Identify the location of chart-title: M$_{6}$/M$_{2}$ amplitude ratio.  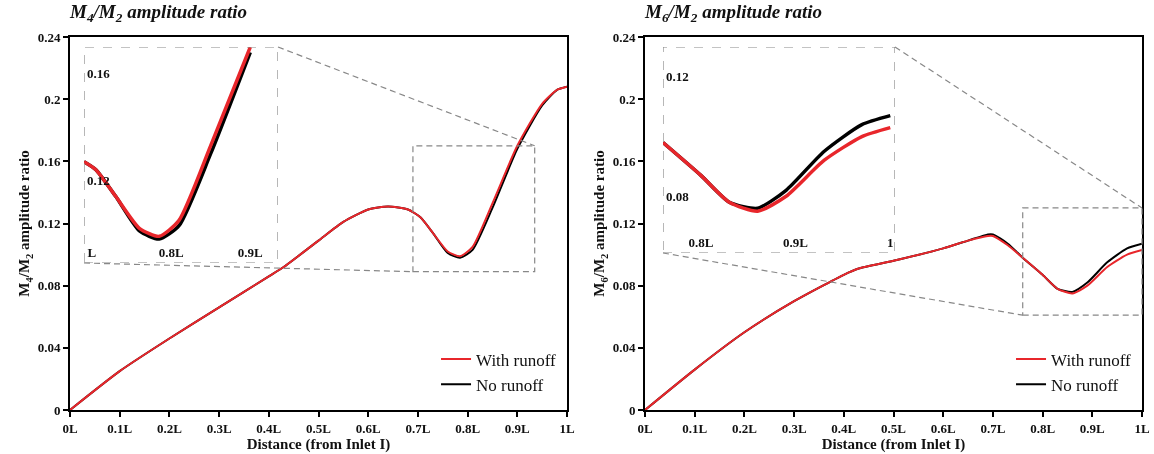
(733, 12).